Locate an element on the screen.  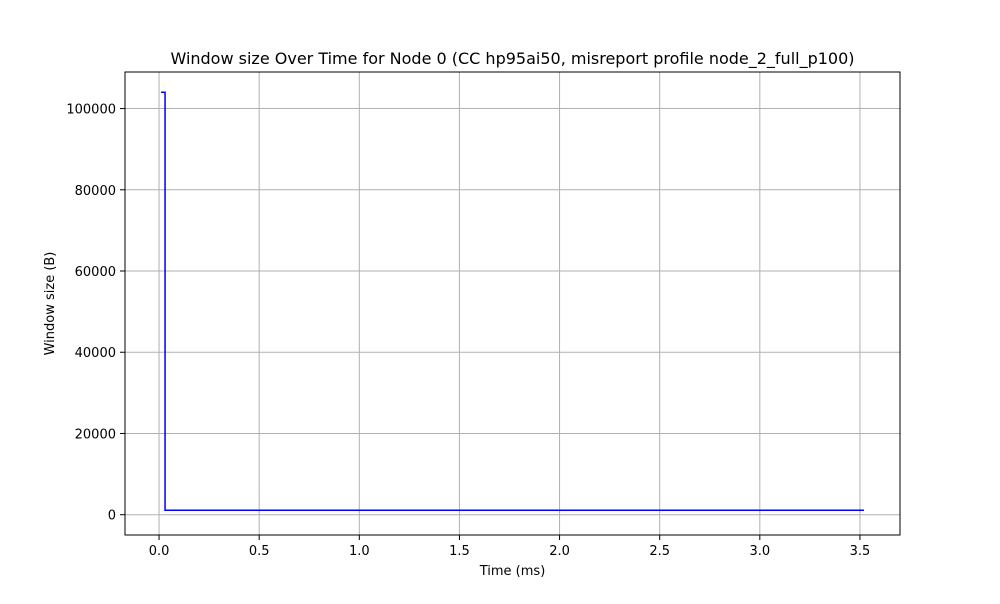
x-tick-label: 0.0 is located at coordinates (159, 551).